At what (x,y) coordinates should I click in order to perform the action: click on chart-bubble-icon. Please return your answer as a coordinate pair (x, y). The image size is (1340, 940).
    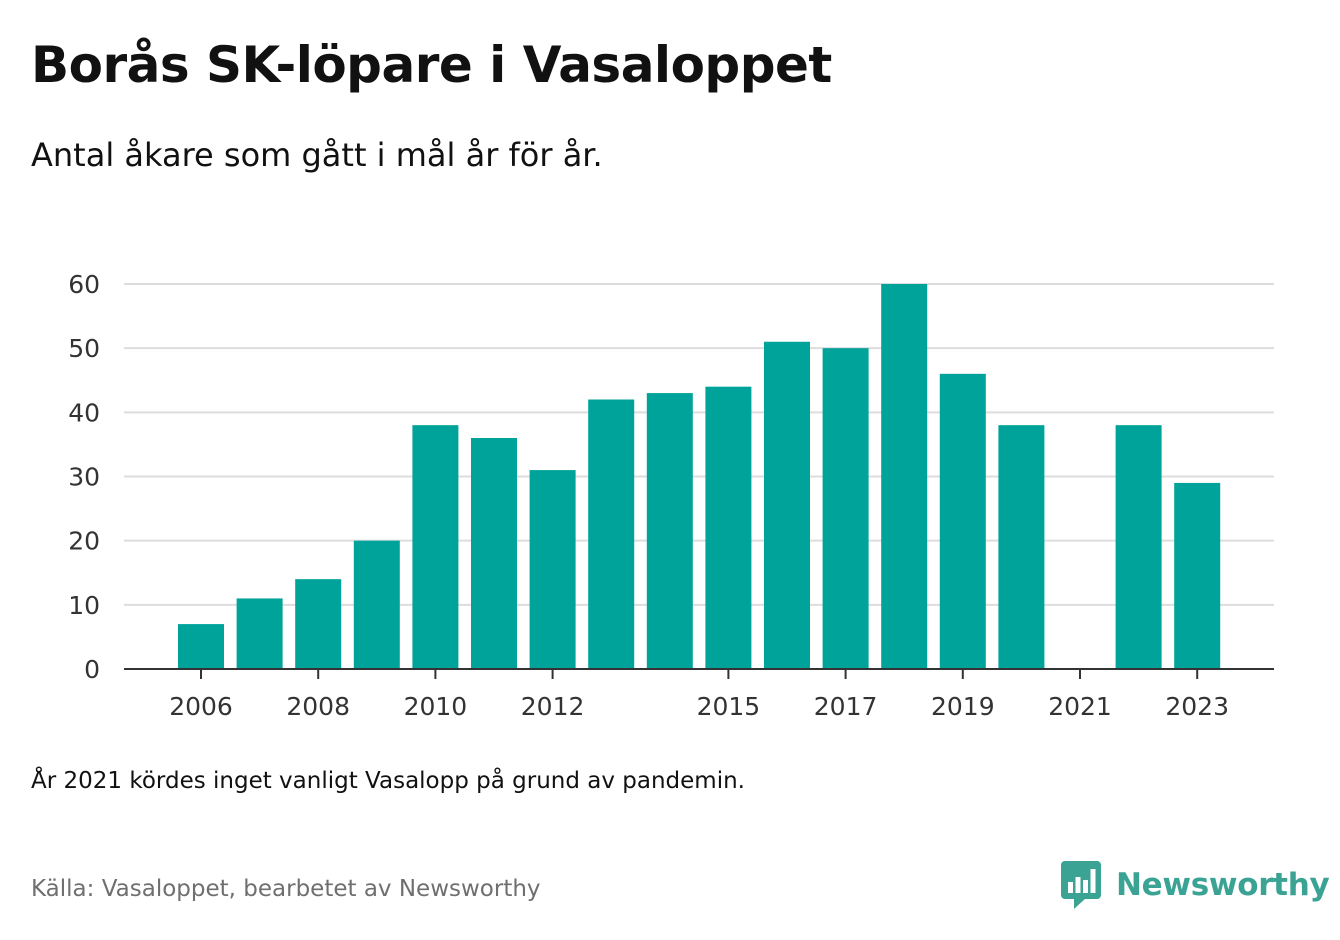
    Looking at the image, I should click on (1081, 885).